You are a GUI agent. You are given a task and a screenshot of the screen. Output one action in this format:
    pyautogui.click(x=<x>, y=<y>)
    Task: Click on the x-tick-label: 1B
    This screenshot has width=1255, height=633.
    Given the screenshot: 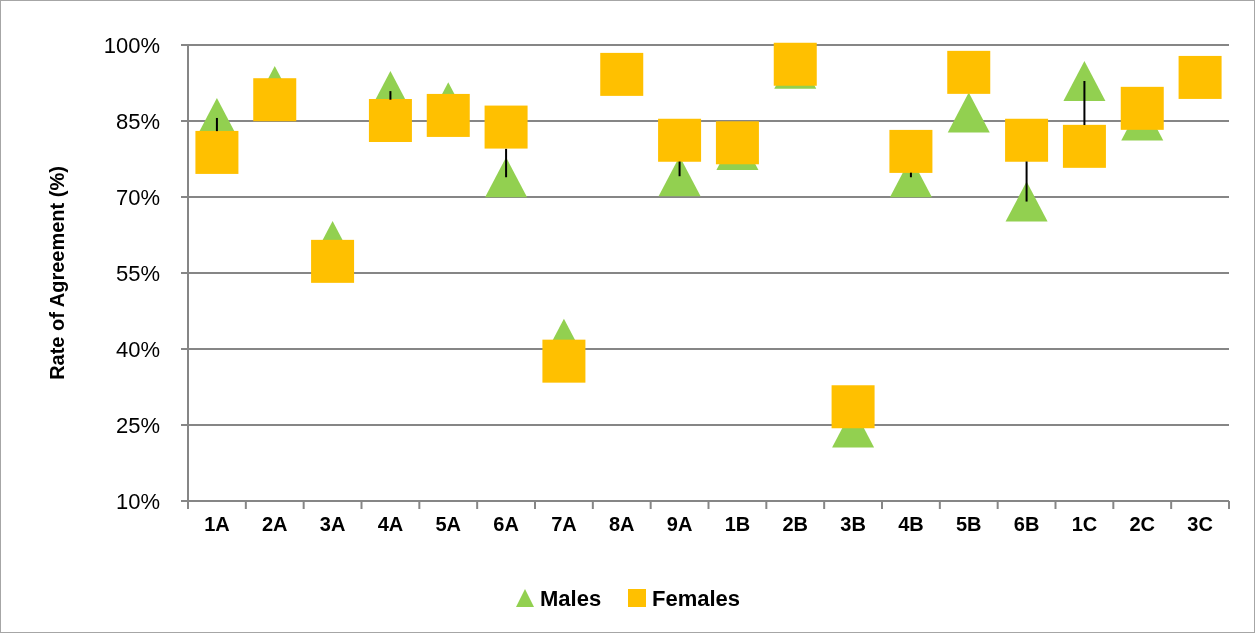 What is the action you would take?
    pyautogui.click(x=737, y=524)
    